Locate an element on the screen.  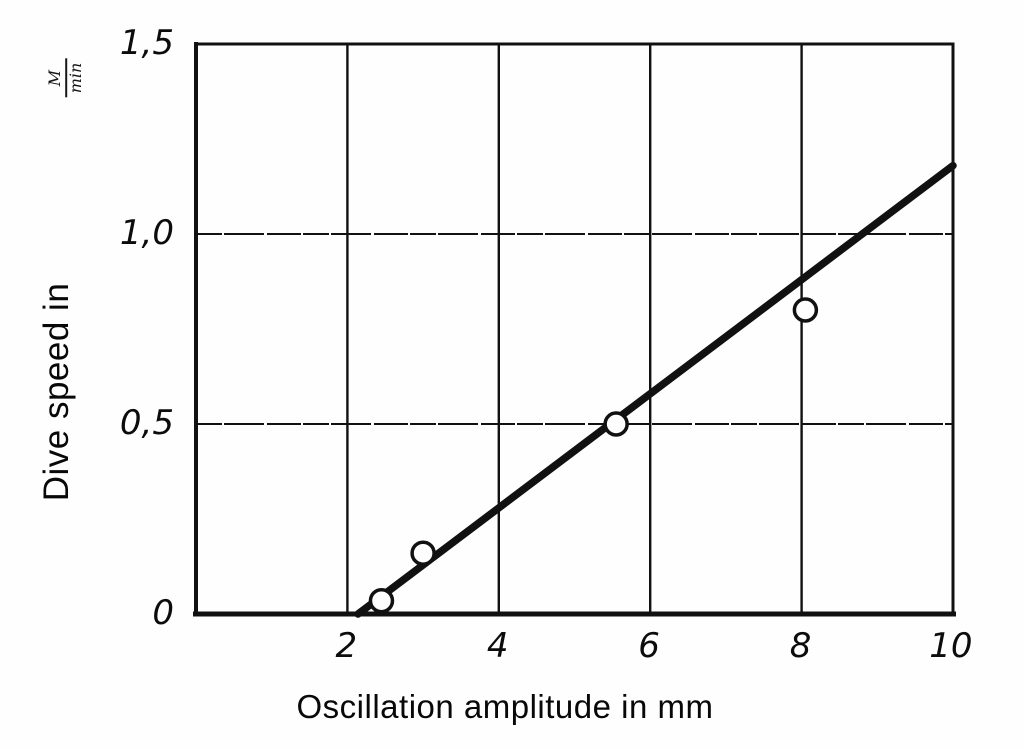
y-tick-label: 1,5 is located at coordinates (146, 43).